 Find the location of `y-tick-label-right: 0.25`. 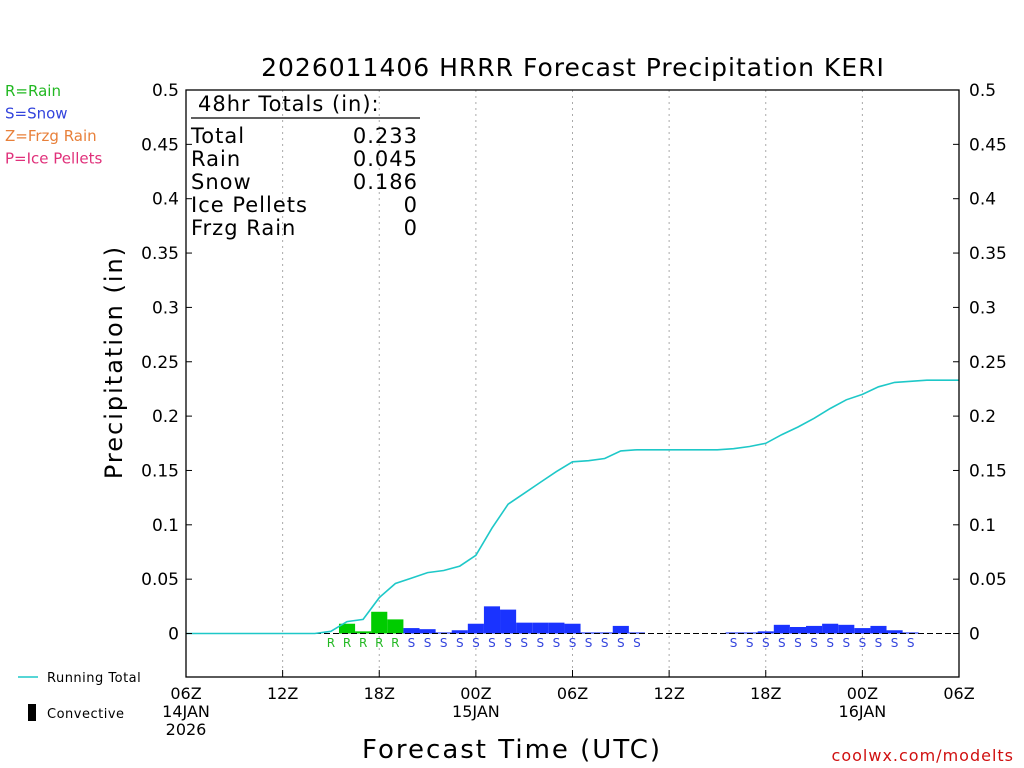

y-tick-label-right: 0.25 is located at coordinates (988, 363).